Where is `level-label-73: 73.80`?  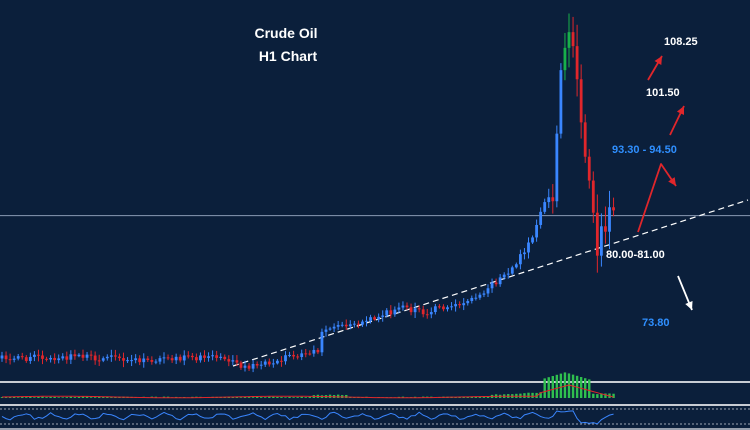 level-label-73: 73.80 is located at coordinates (656, 323).